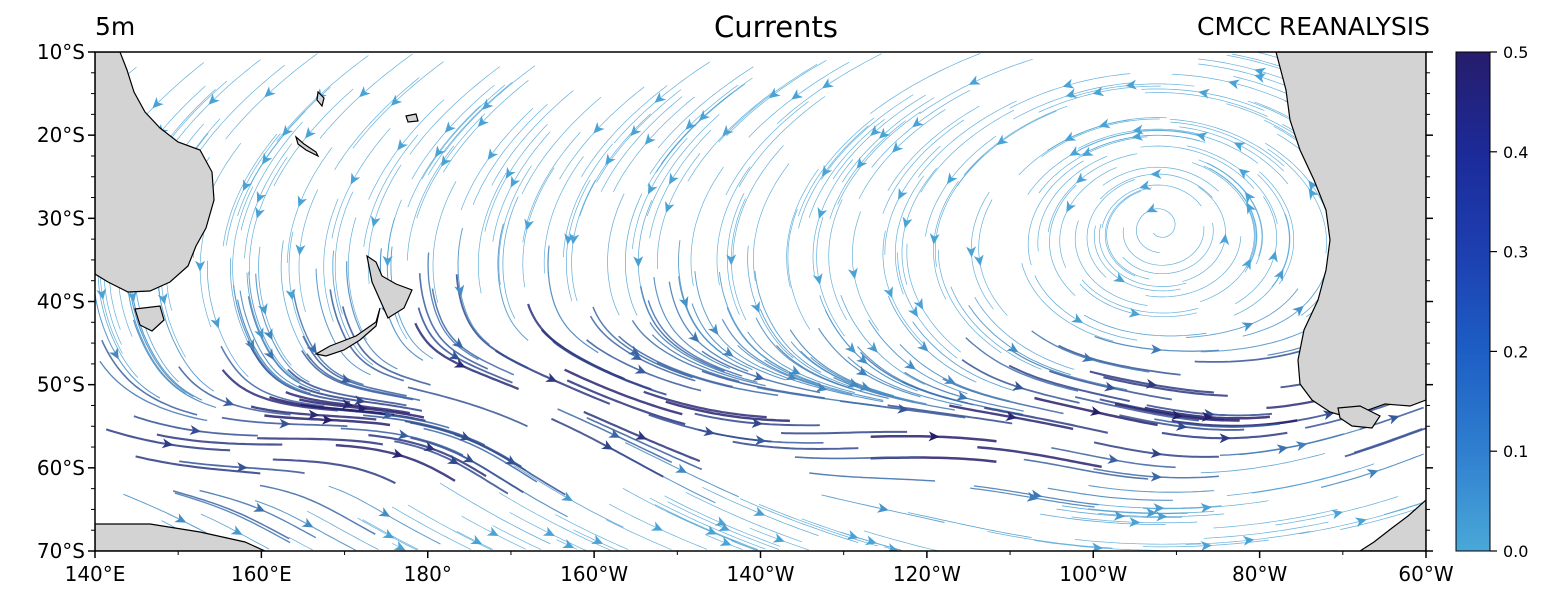  I want to click on land-antarctica-west, so click(180, 537).